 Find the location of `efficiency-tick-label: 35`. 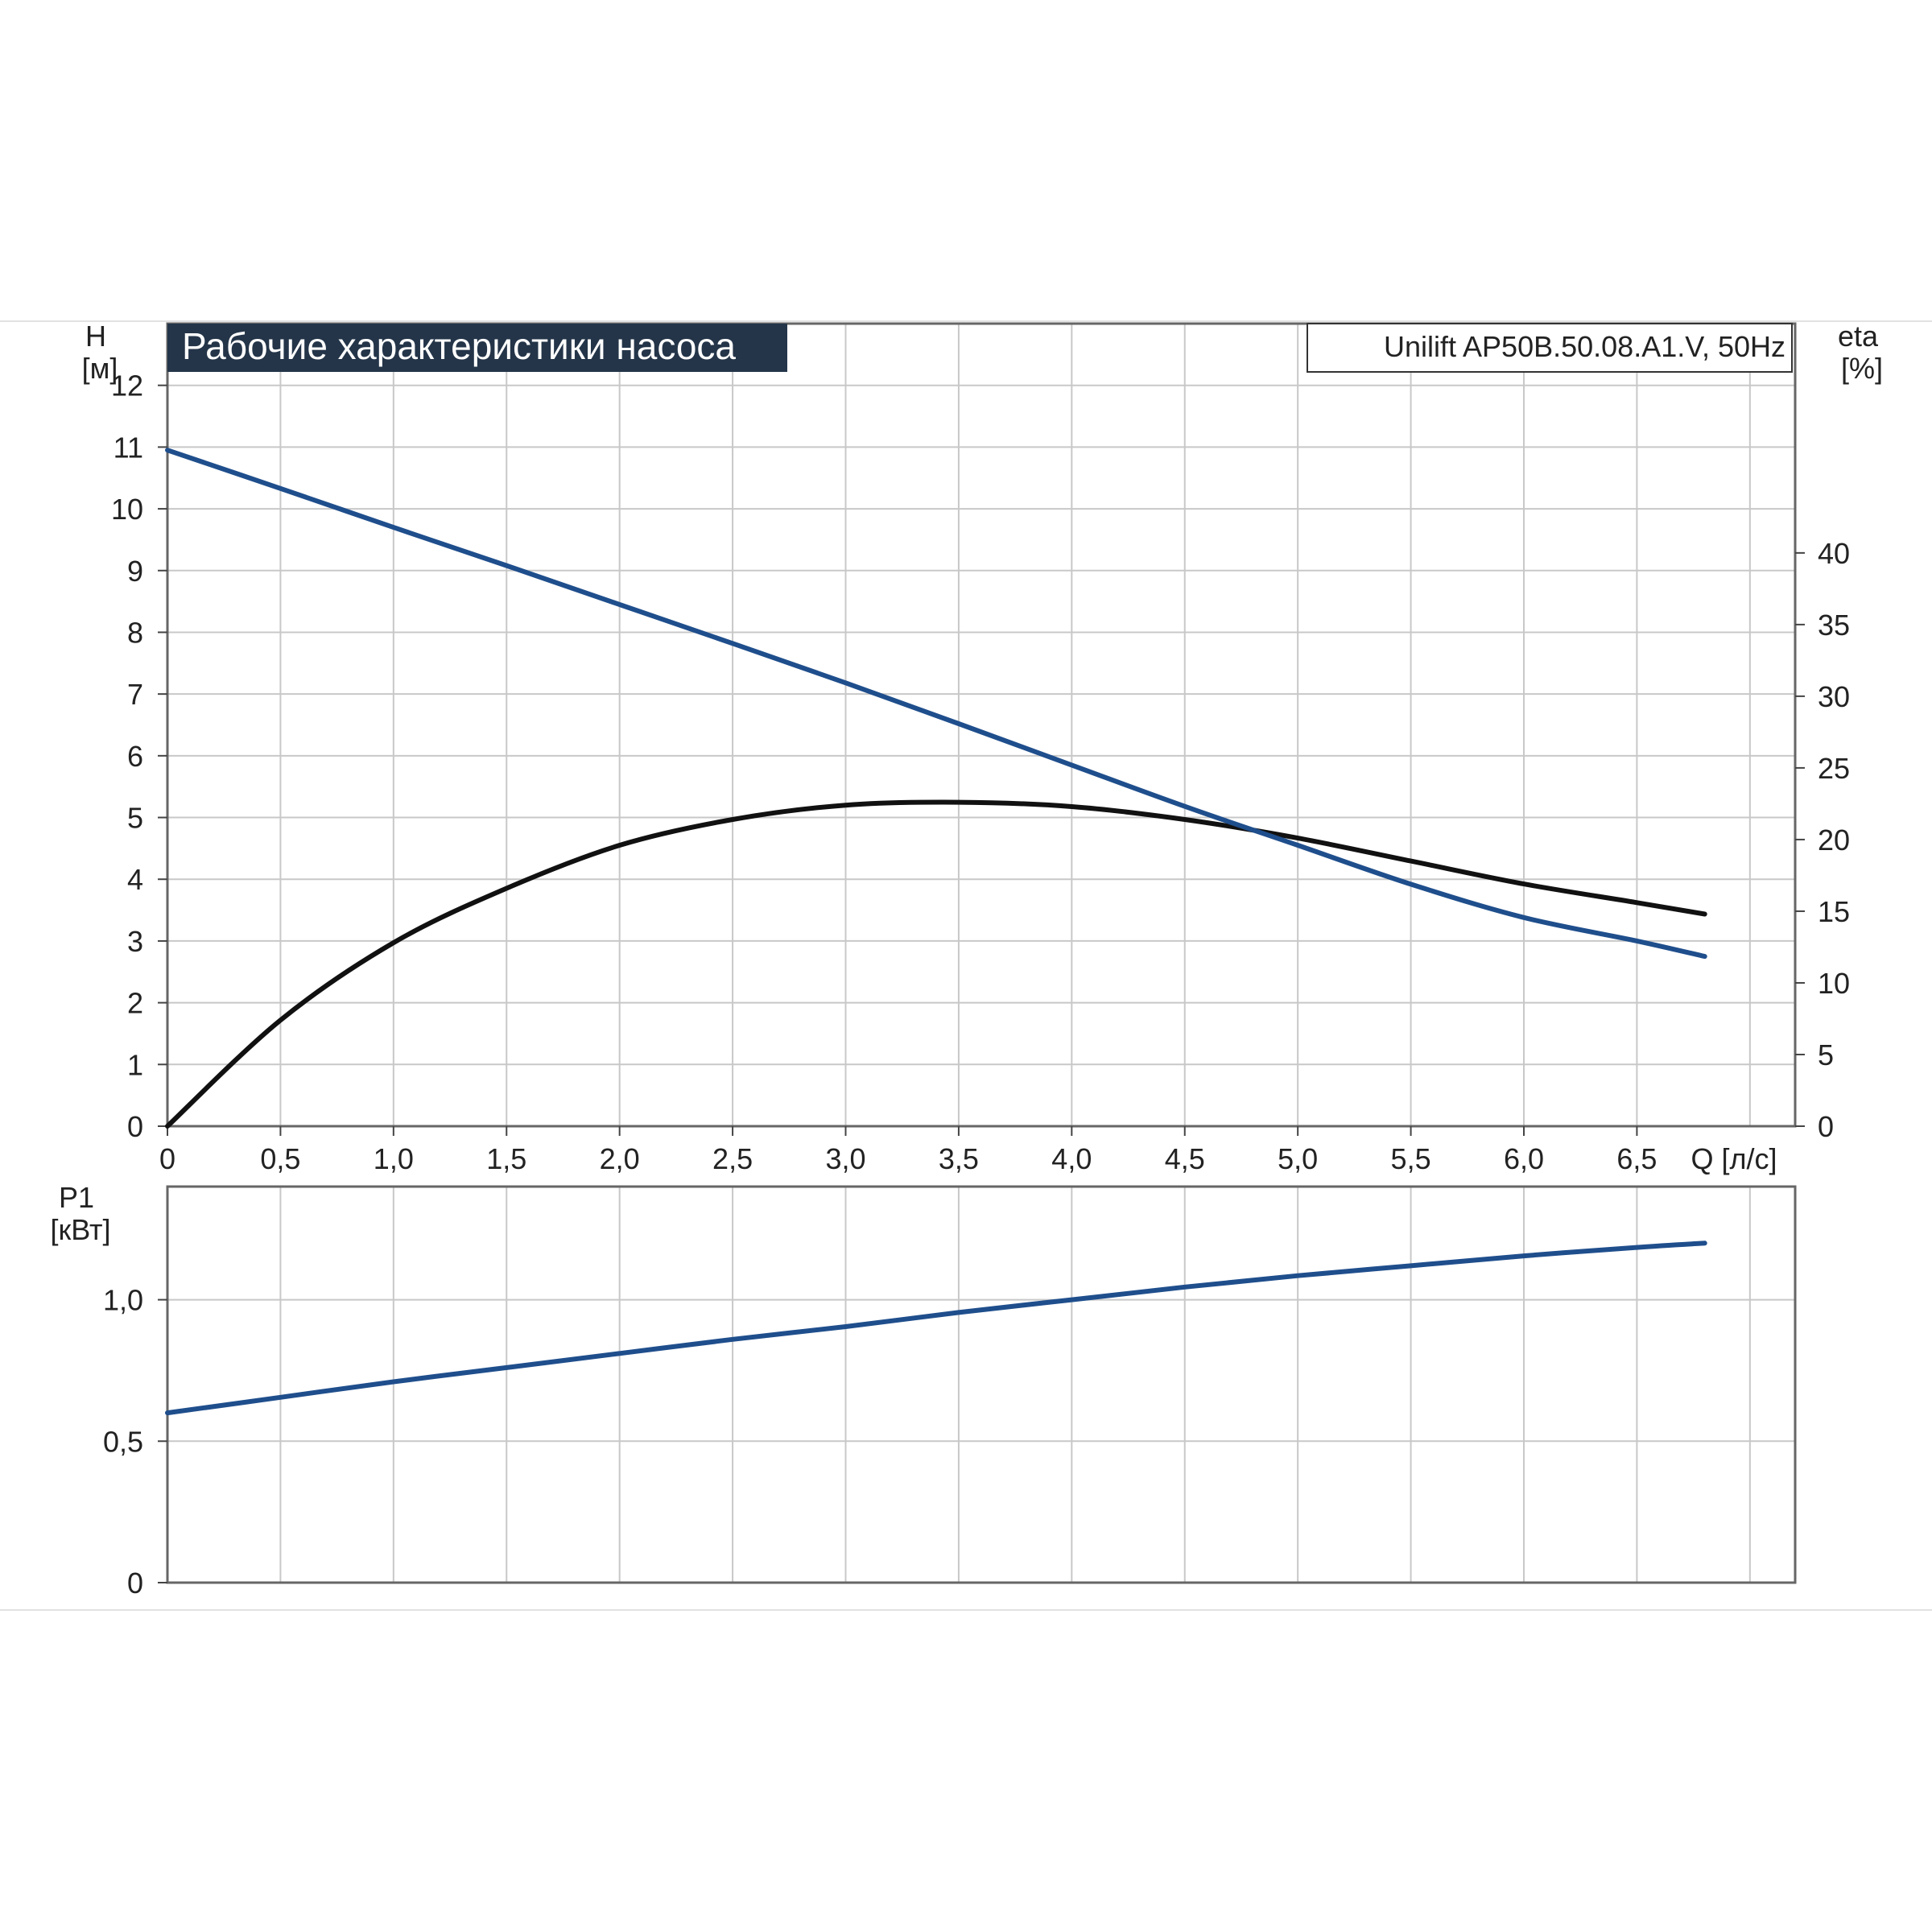

efficiency-tick-label: 35 is located at coordinates (1834, 625).